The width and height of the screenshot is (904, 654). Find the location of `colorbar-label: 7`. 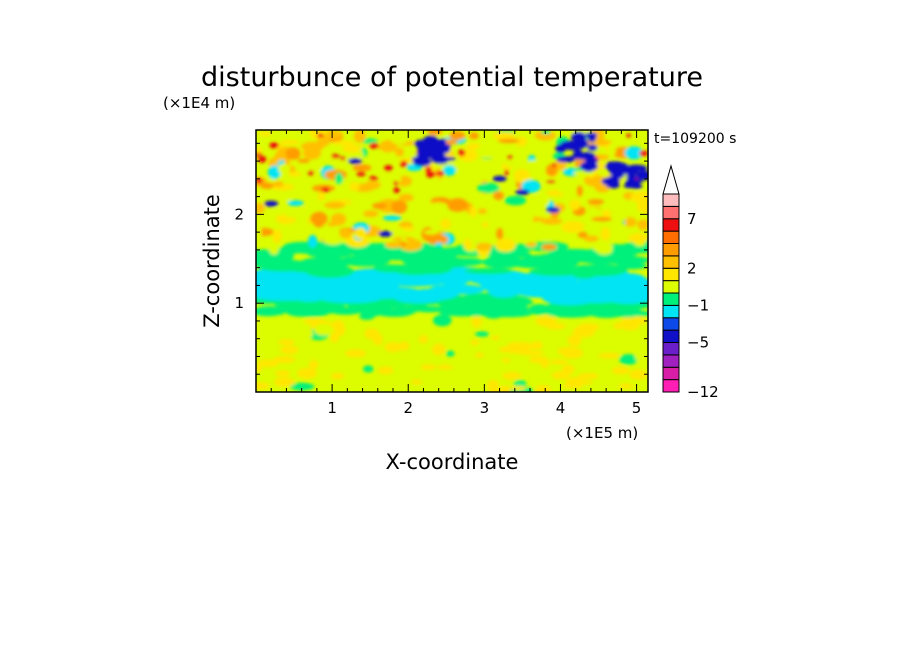

colorbar-label: 7 is located at coordinates (692, 219).